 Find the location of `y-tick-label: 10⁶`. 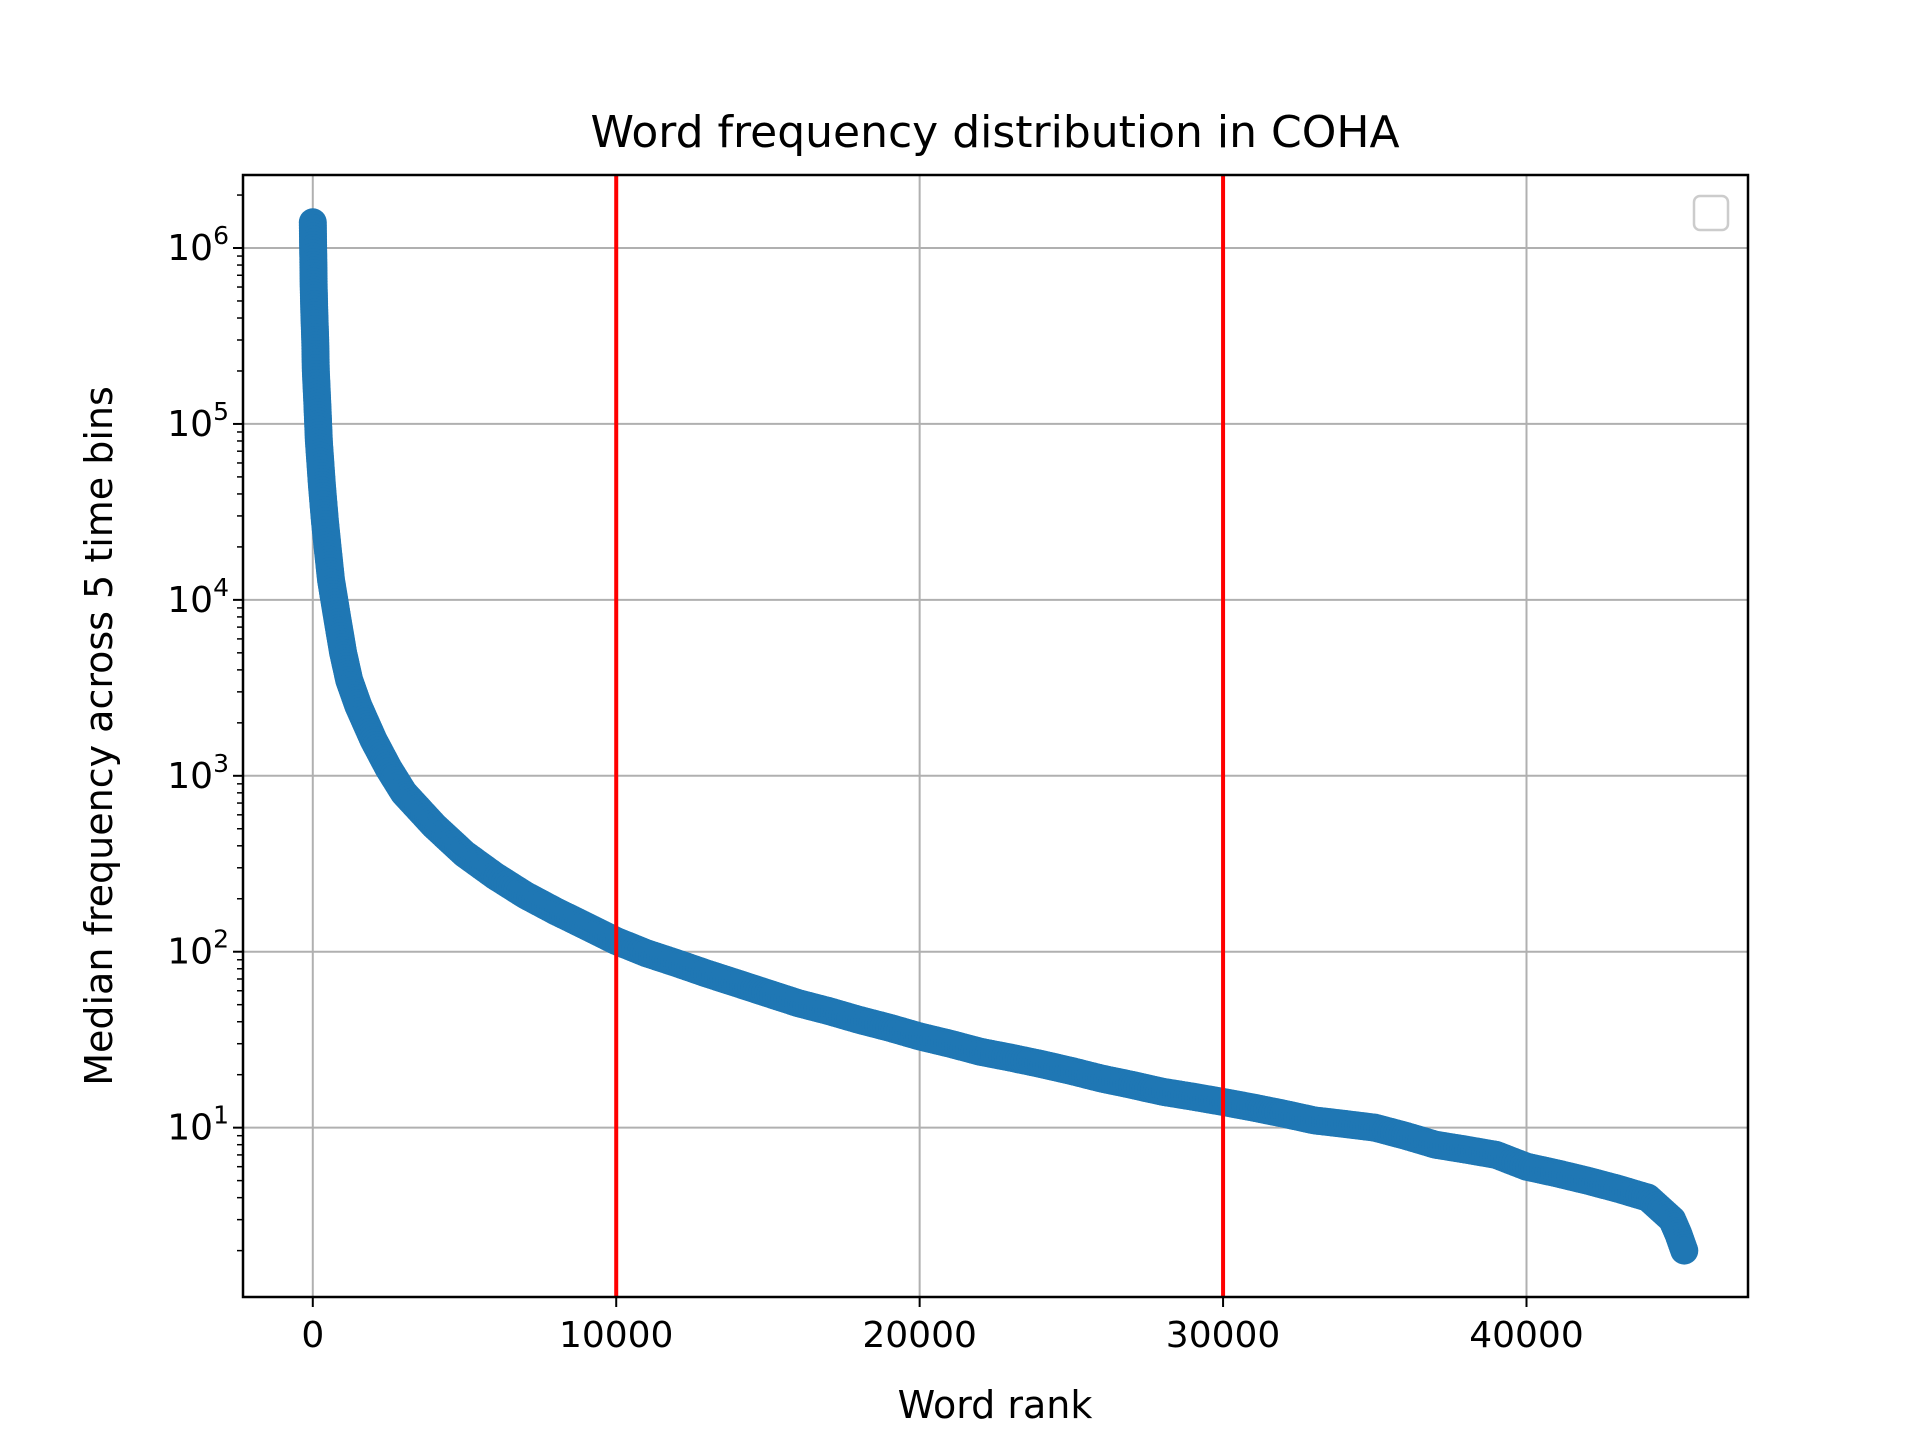

y-tick-label: 10⁶ is located at coordinates (198, 245).